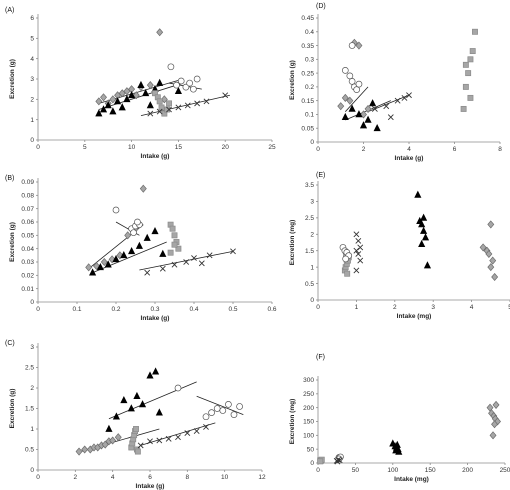 Image resolution: width=510 pixels, height=490 pixels. What do you see at coordinates (309, 32) in the screenshot?
I see `y-tick-label: 0.4` at bounding box center [309, 32].